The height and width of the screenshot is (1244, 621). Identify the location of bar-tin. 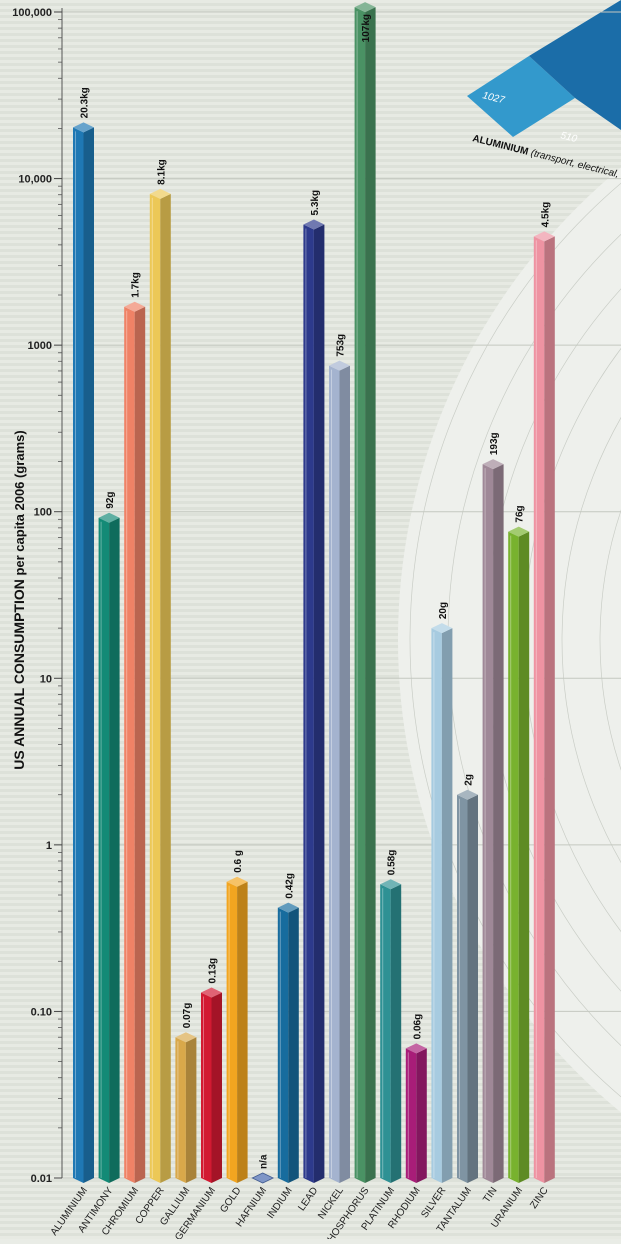
(493, 821).